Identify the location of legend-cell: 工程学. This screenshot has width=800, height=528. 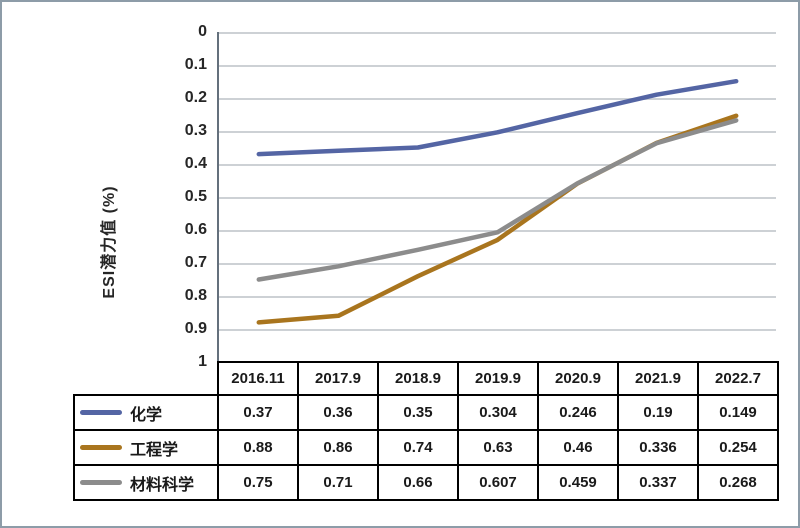
(146, 447).